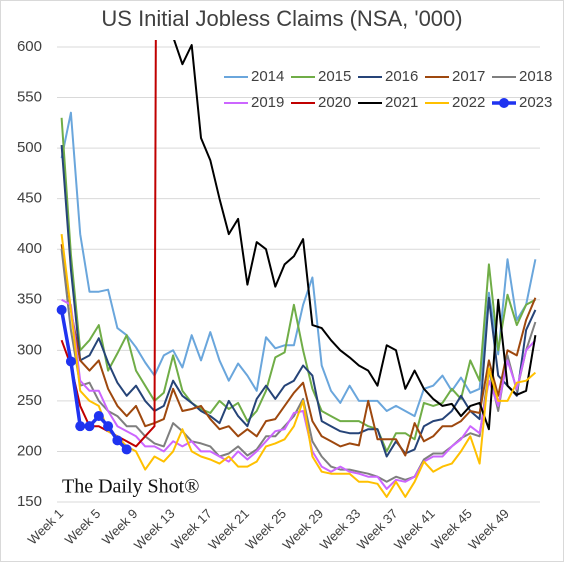  What do you see at coordinates (267, 102) in the screenshot?
I see `legend-label: 2019` at bounding box center [267, 102].